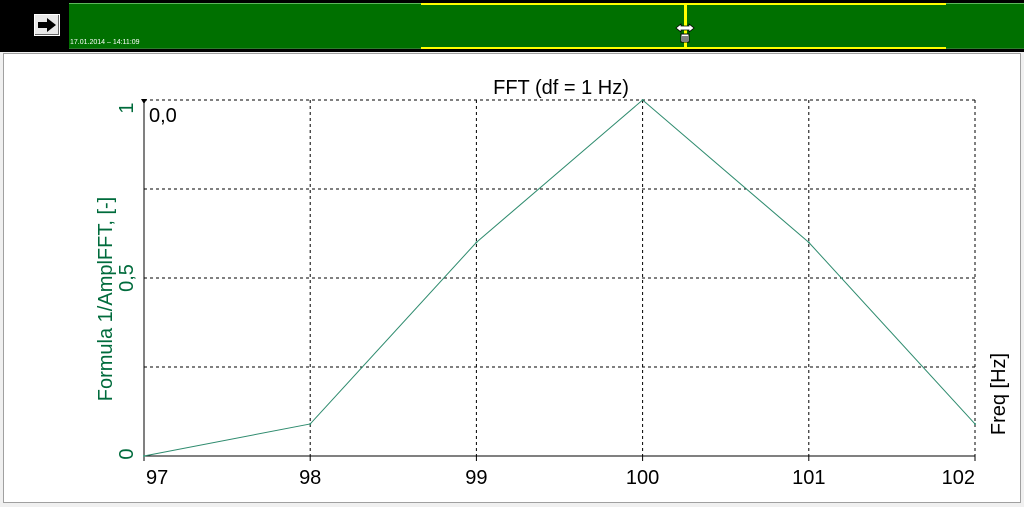  I want to click on y-tick-label: 0,5, so click(127, 278).